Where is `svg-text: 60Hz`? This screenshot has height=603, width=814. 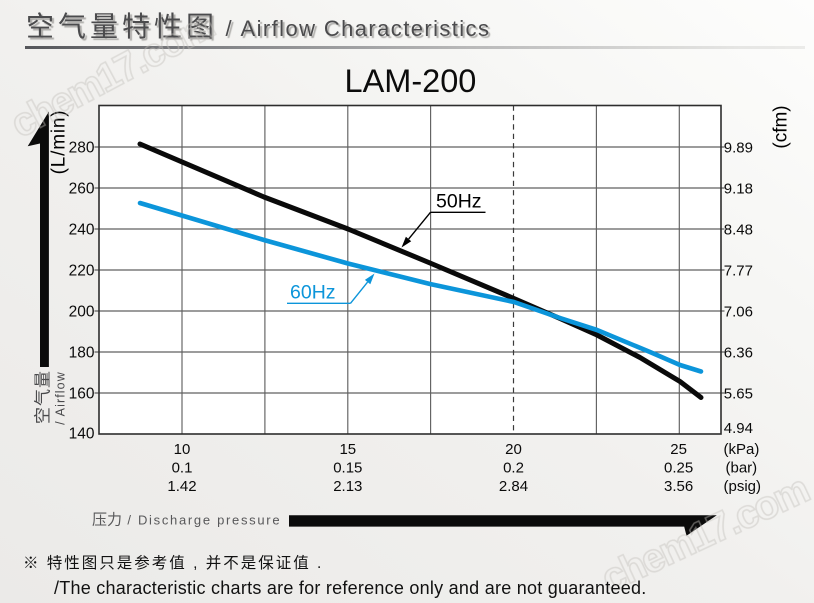
svg-text: 60Hz is located at coordinates (313, 293).